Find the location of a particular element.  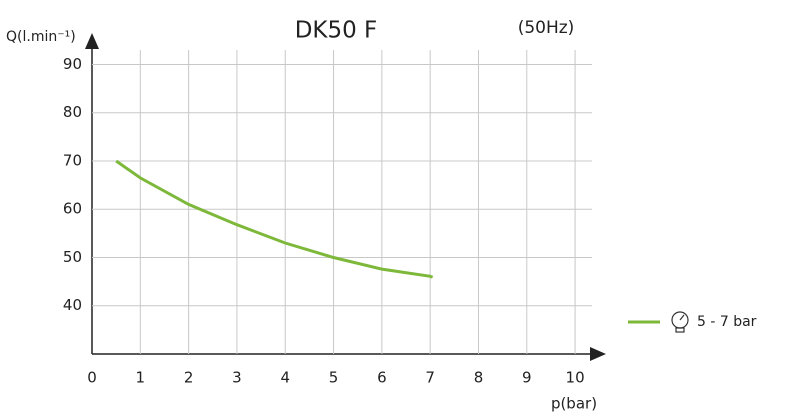

legend-label: 5 - 7 bar is located at coordinates (727, 322).